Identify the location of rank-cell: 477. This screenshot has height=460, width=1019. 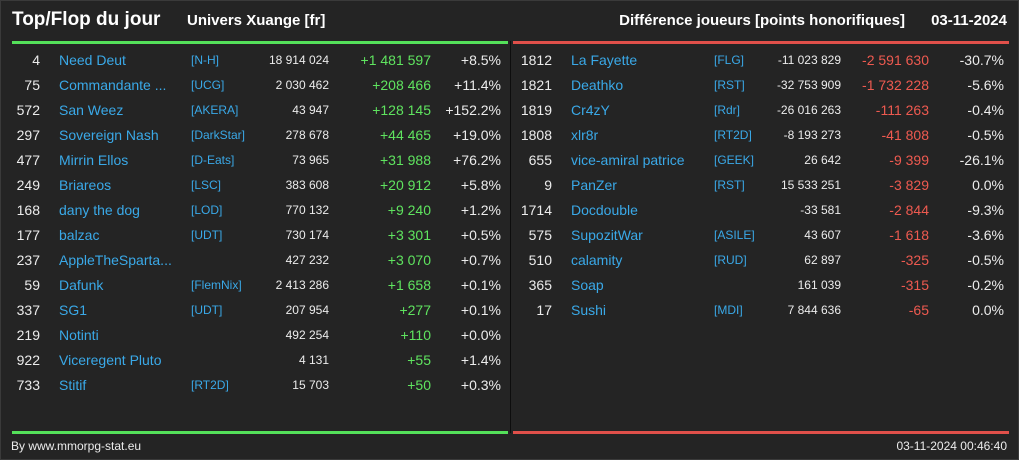
(28, 160).